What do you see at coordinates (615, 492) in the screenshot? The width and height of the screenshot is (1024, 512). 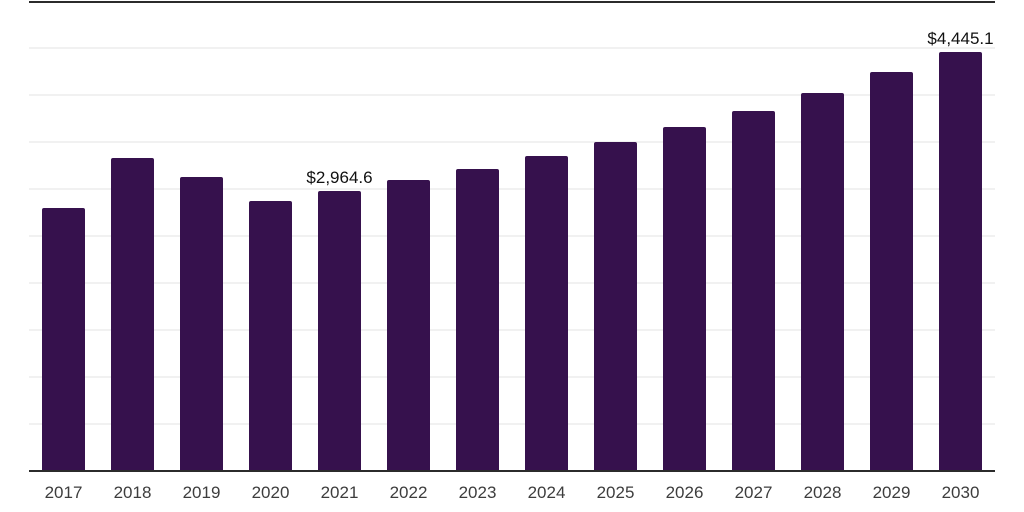 I see `x-tick-2025: 2025` at bounding box center [615, 492].